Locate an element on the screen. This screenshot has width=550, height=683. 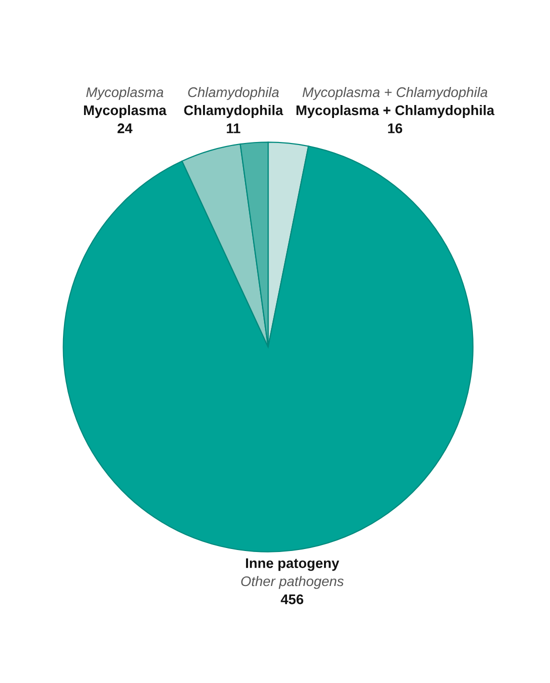
text: Mycoplasma is located at coordinates (125, 93).